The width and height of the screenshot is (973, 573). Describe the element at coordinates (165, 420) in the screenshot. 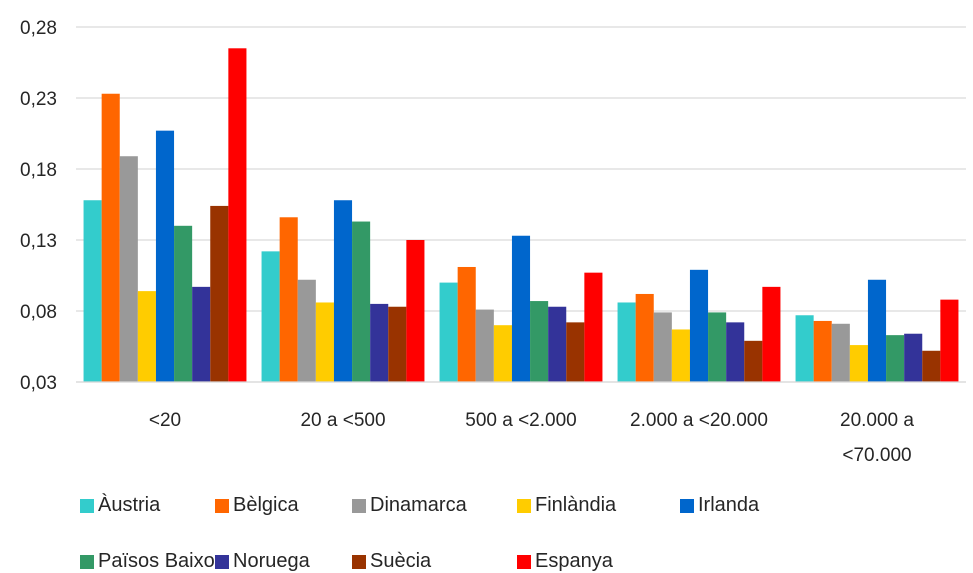

I see `x-tick-label: <20` at that location.